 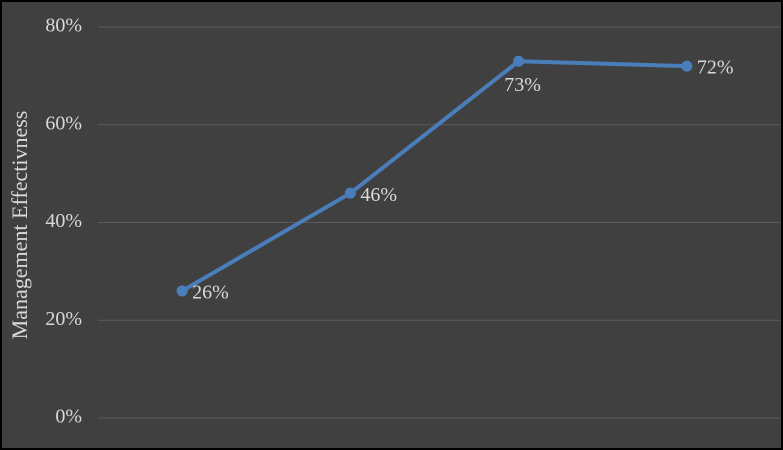 I want to click on data-label: 46%, so click(x=378, y=195).